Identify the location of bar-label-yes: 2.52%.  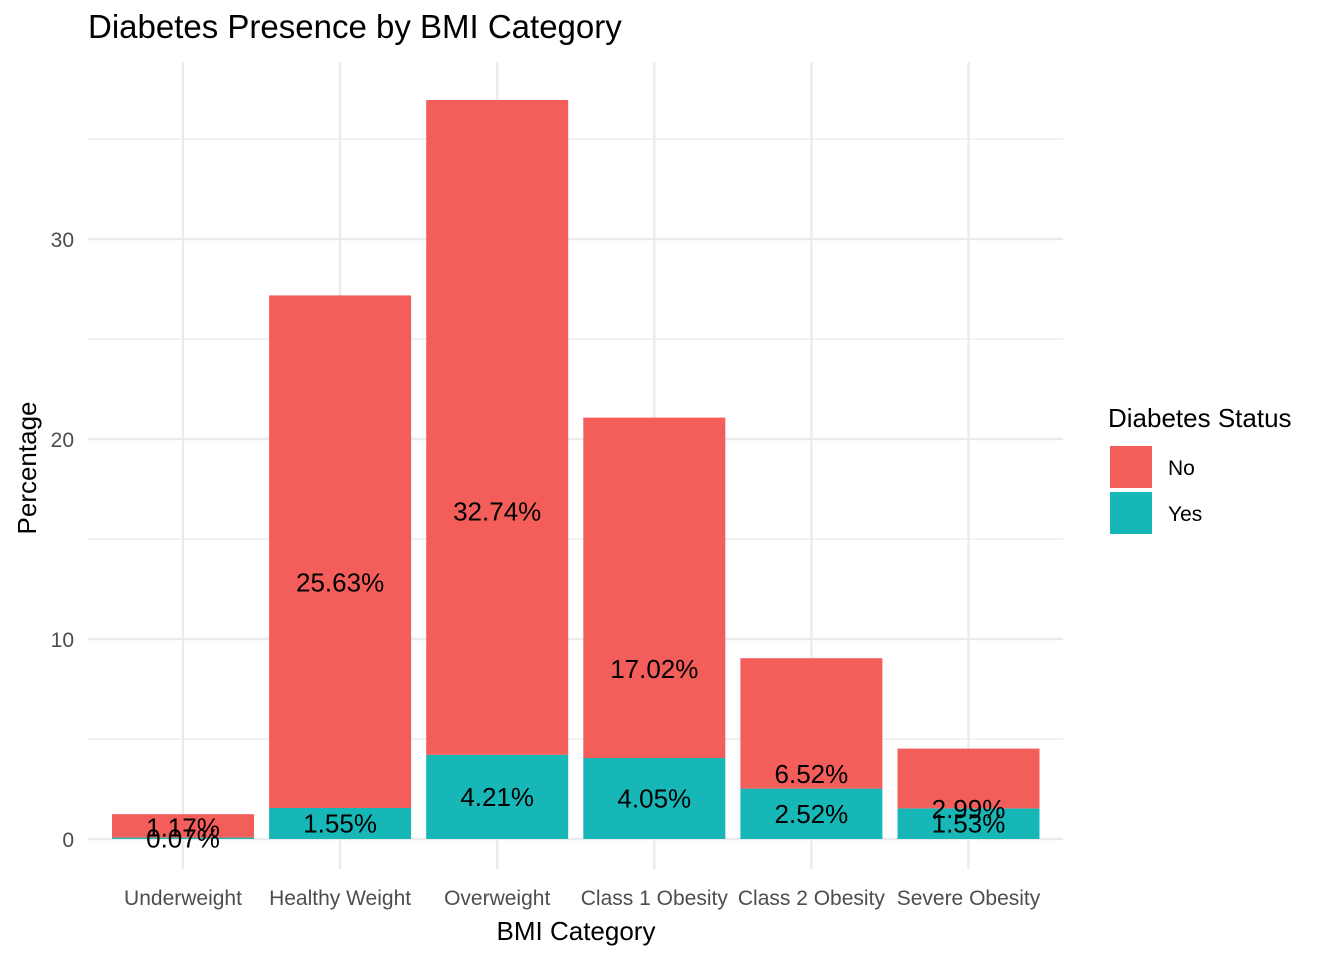
(812, 814).